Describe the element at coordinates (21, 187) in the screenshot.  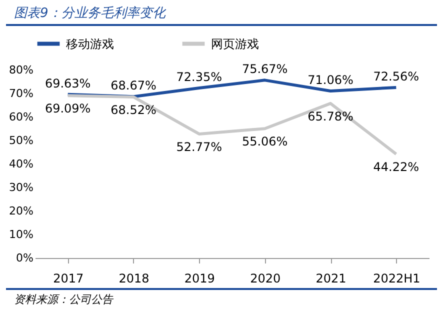
I see `y-tick-label: 30%` at that location.